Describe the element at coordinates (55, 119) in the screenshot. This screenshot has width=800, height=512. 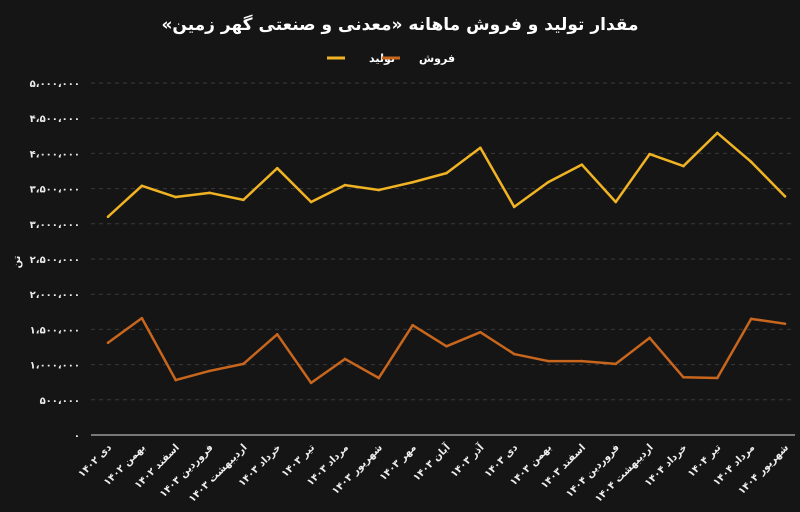
I see `y-tick-label: ۴،۵۰۰،۰۰۰` at that location.